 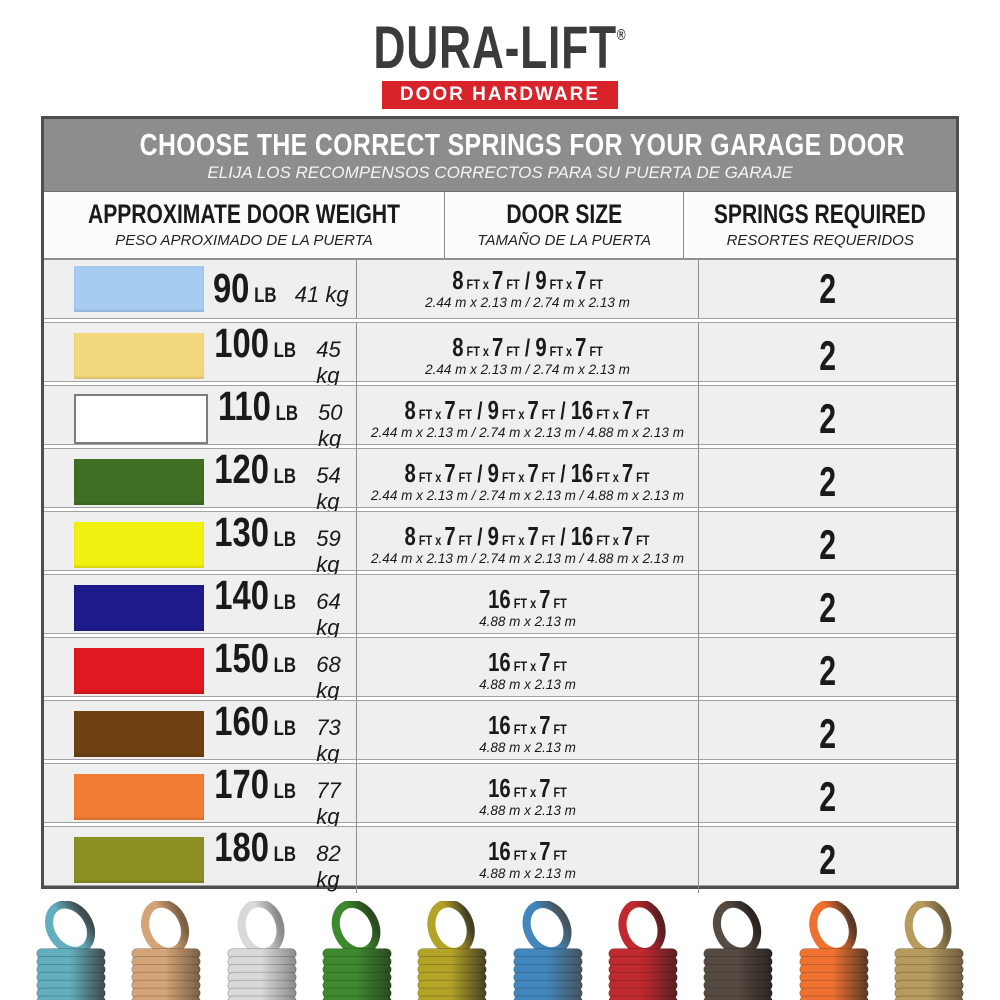 I want to click on header-door-size: DOOR SIZE TAMAÑO DE LA PUERTA, so click(x=565, y=225).